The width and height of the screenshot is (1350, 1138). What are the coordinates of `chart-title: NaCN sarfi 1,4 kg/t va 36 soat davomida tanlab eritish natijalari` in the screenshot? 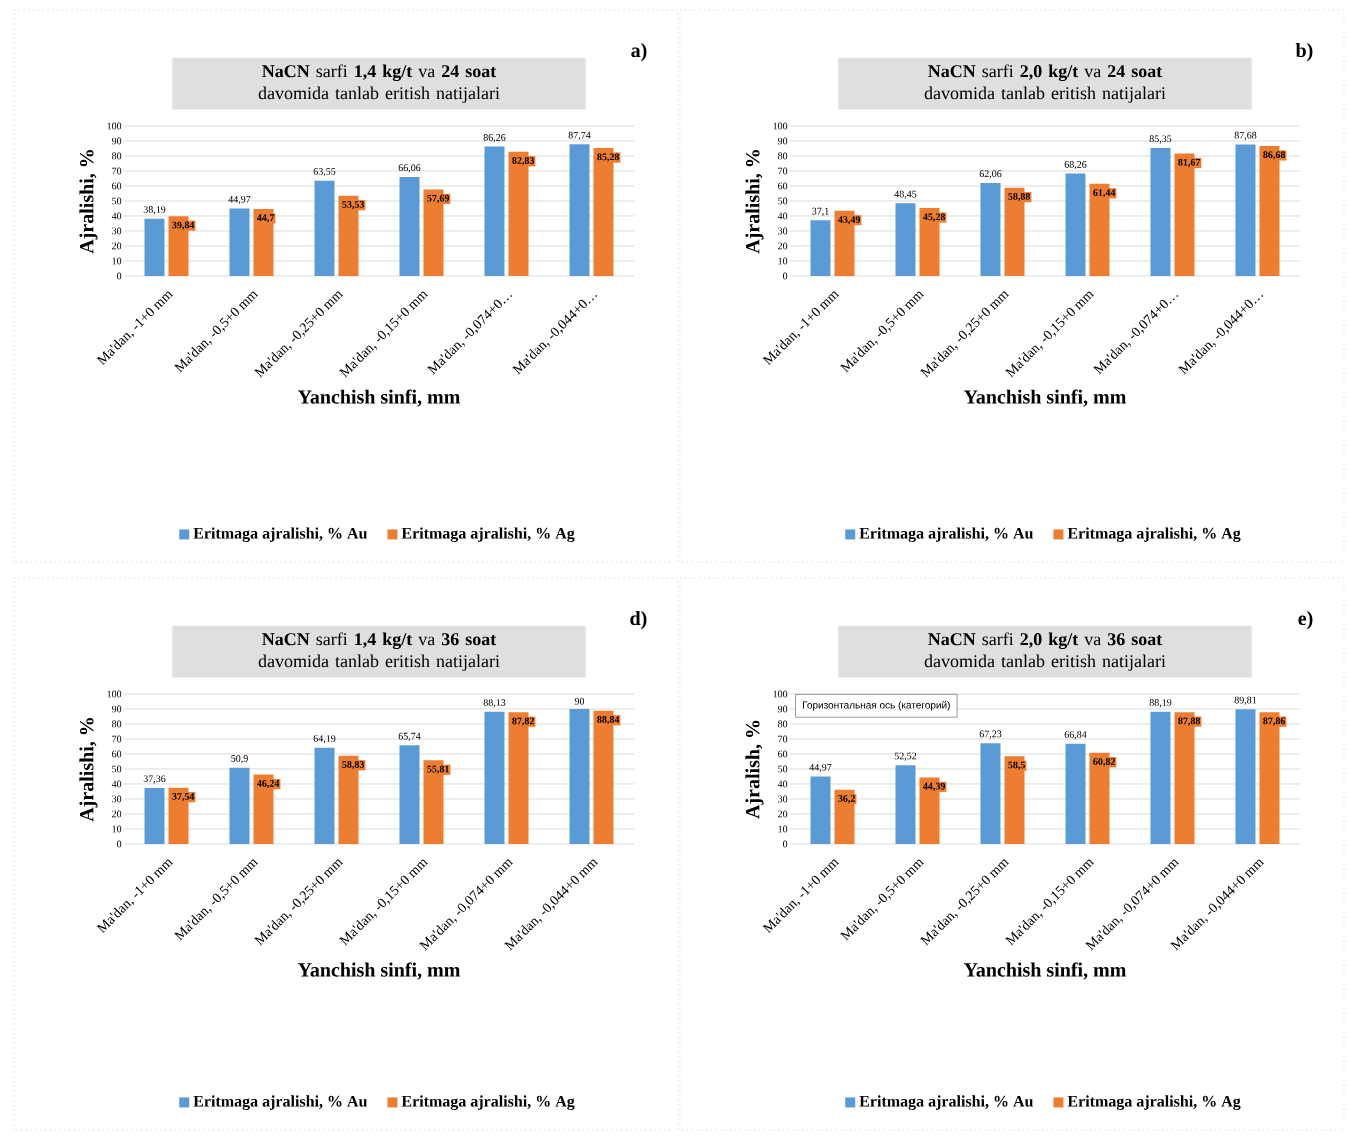 It's located at (379, 651).